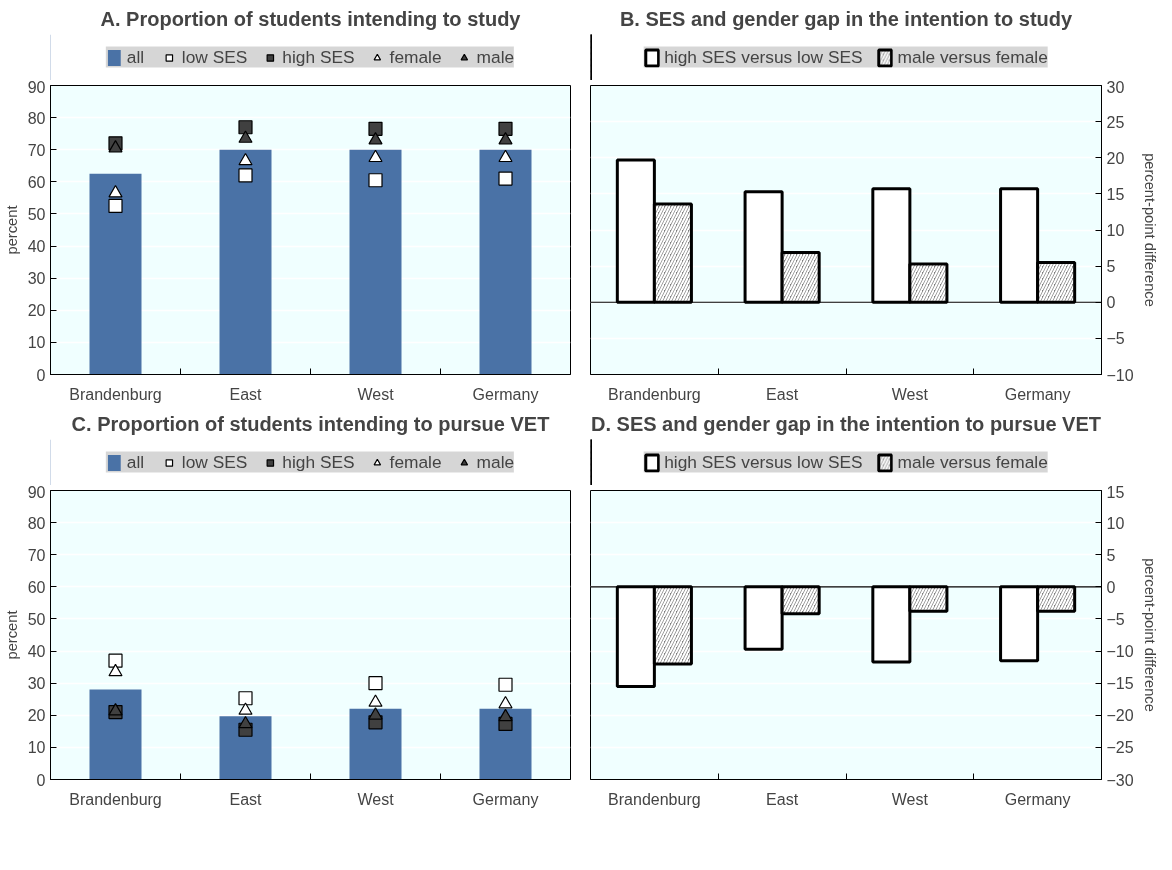 This screenshot has height=870, width=1172. Describe the element at coordinates (1120, 716) in the screenshot. I see `y2-tick-label: −20` at that location.